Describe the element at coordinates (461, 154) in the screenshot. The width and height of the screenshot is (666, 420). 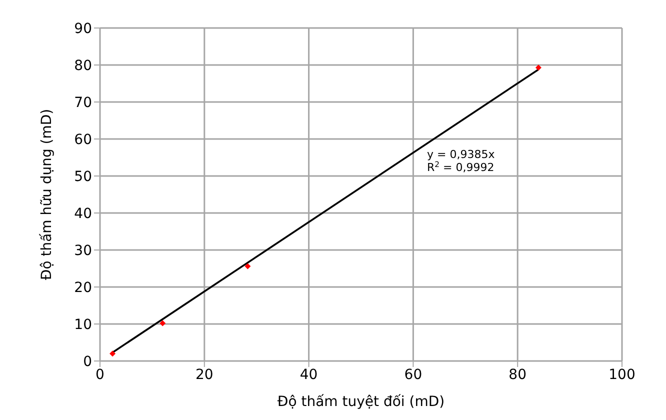
I see `annotation: y = 0,9385x` at that location.